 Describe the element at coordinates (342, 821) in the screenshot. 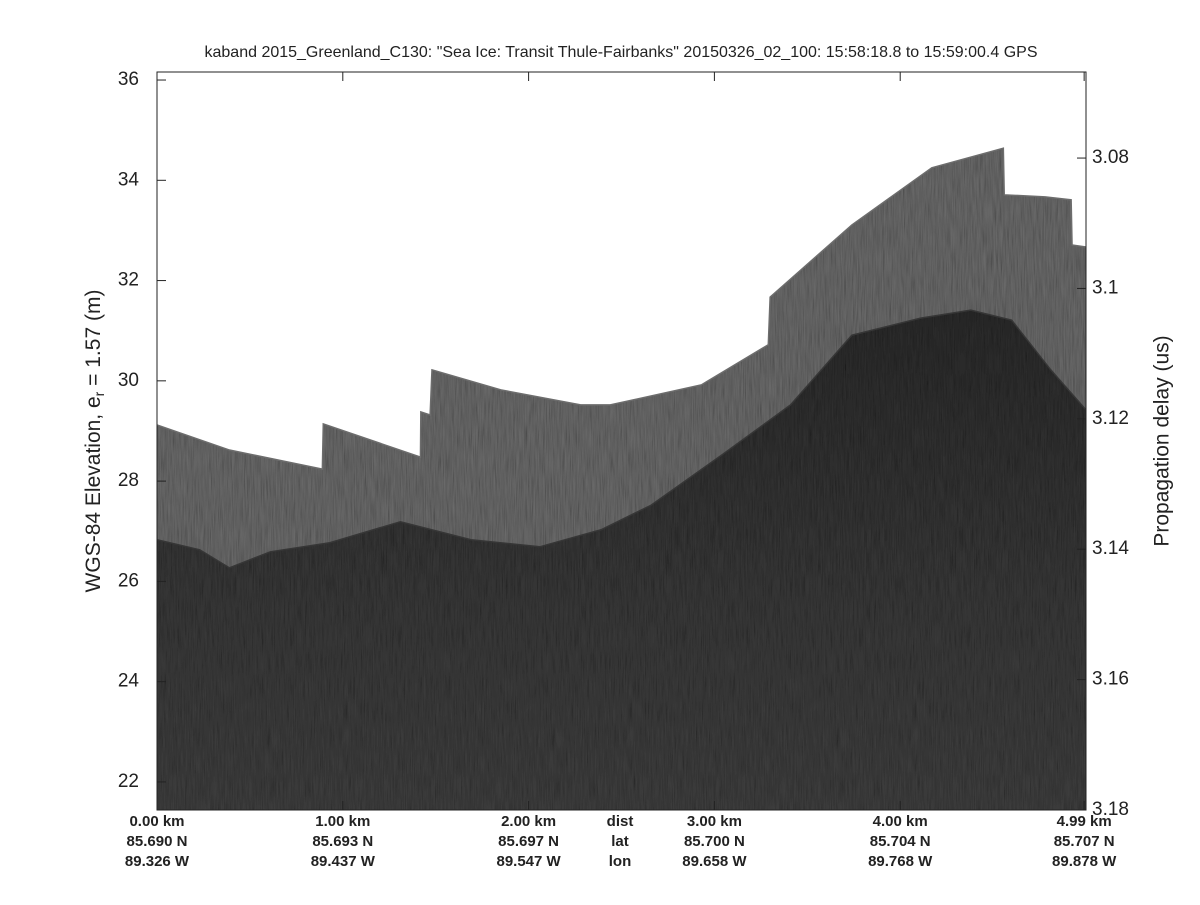

I see `x-tick-label: 1.00 km` at that location.